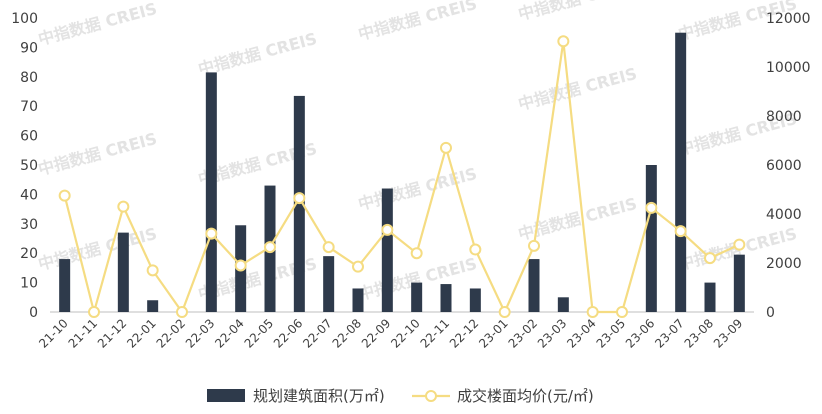 Image resolution: width=822 pixels, height=414 pixels. Describe the element at coordinates (464, 333) in the screenshot. I see `x-axis-tick-label: 22-12` at that location.